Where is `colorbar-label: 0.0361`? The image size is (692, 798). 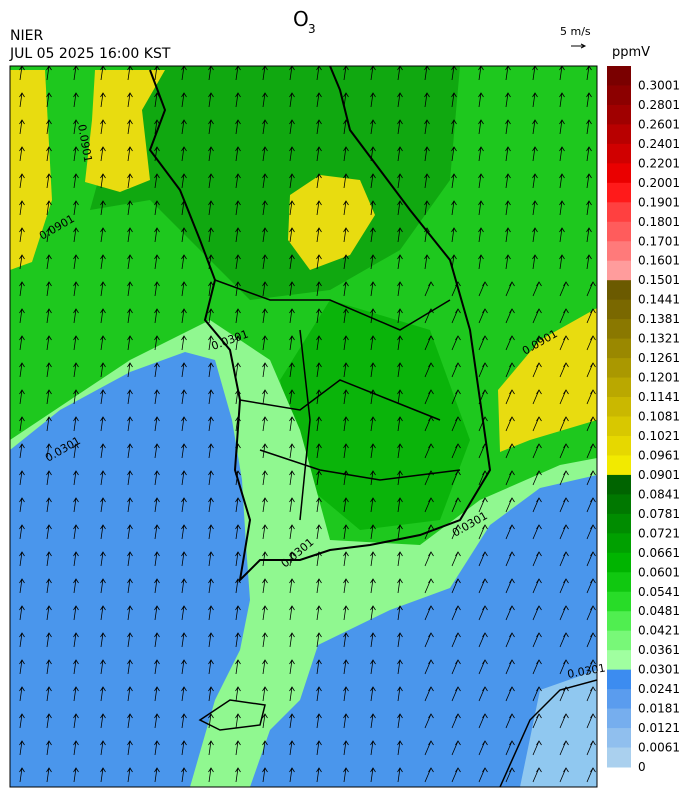
colorbar-label: 0.0361 is located at coordinates (659, 650).